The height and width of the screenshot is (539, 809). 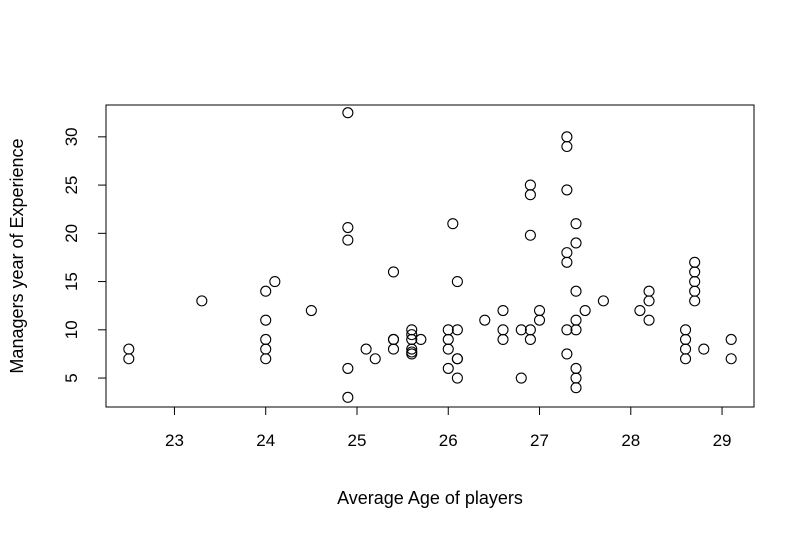 What do you see at coordinates (71, 233) in the screenshot?
I see `y-tick-label: 20` at bounding box center [71, 233].